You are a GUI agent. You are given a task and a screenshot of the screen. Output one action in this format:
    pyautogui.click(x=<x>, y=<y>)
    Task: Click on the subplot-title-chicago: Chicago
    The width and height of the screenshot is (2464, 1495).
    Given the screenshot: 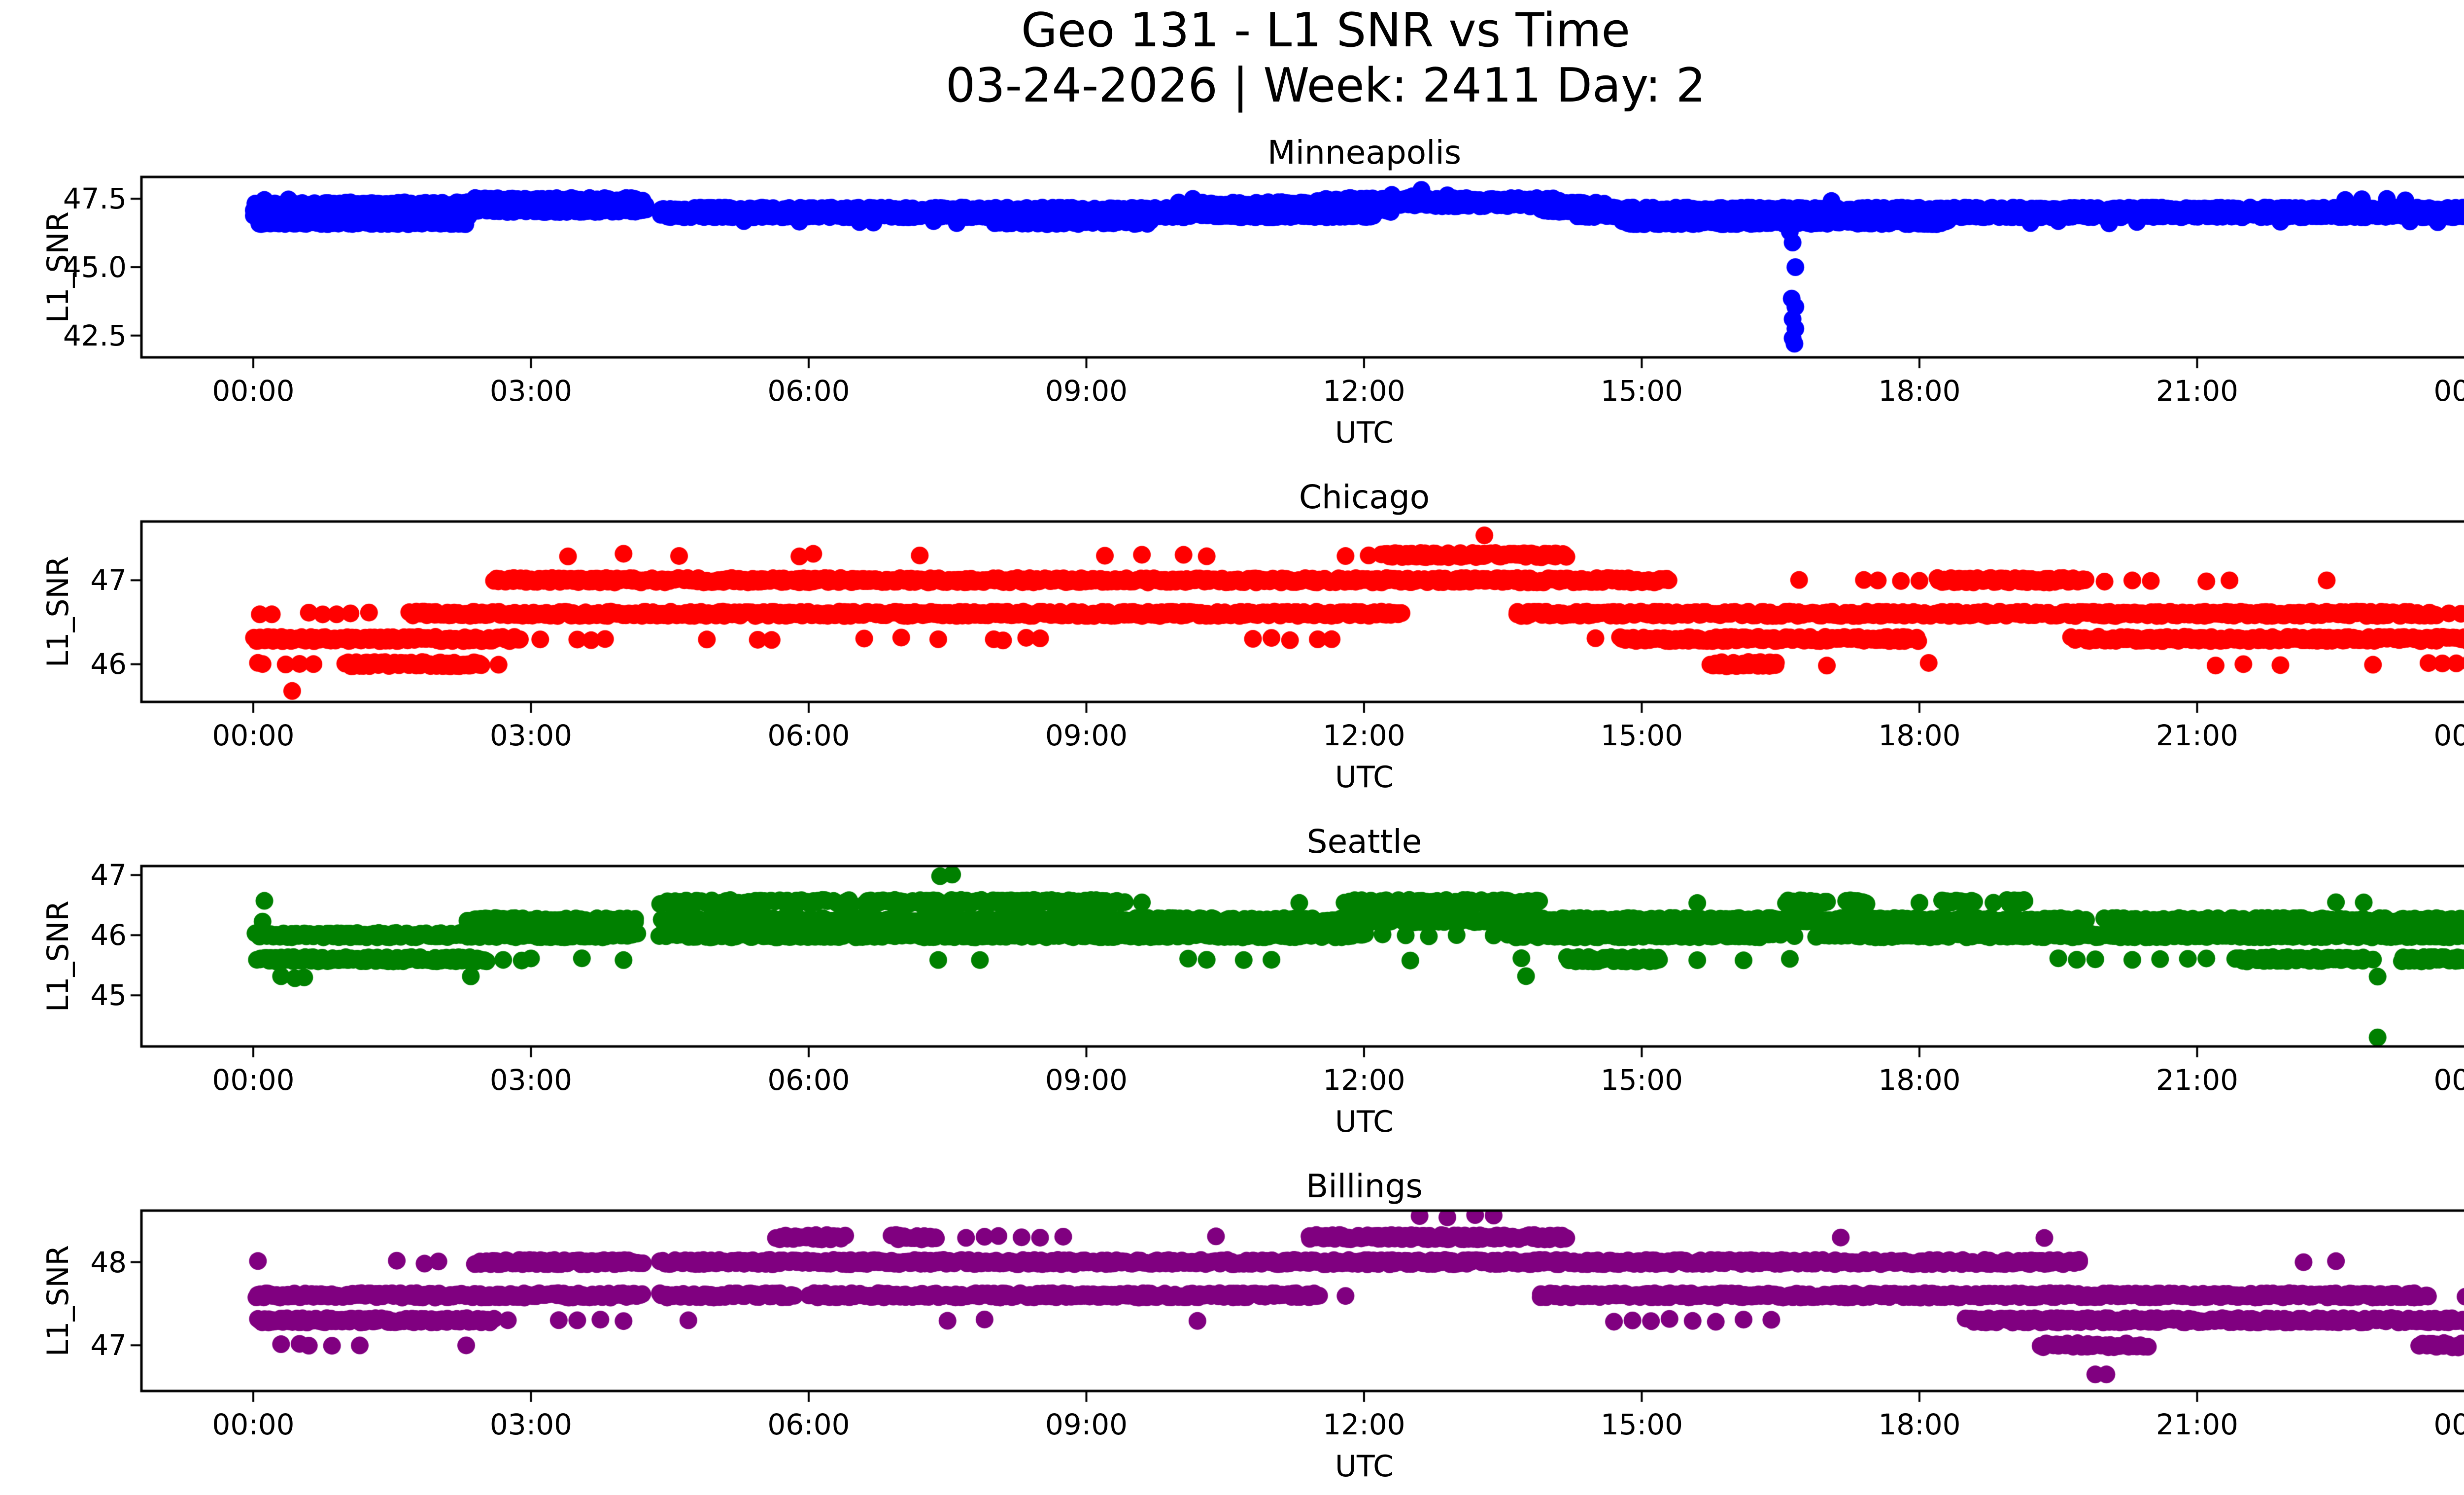 What is the action you would take?
    pyautogui.click(x=1364, y=497)
    